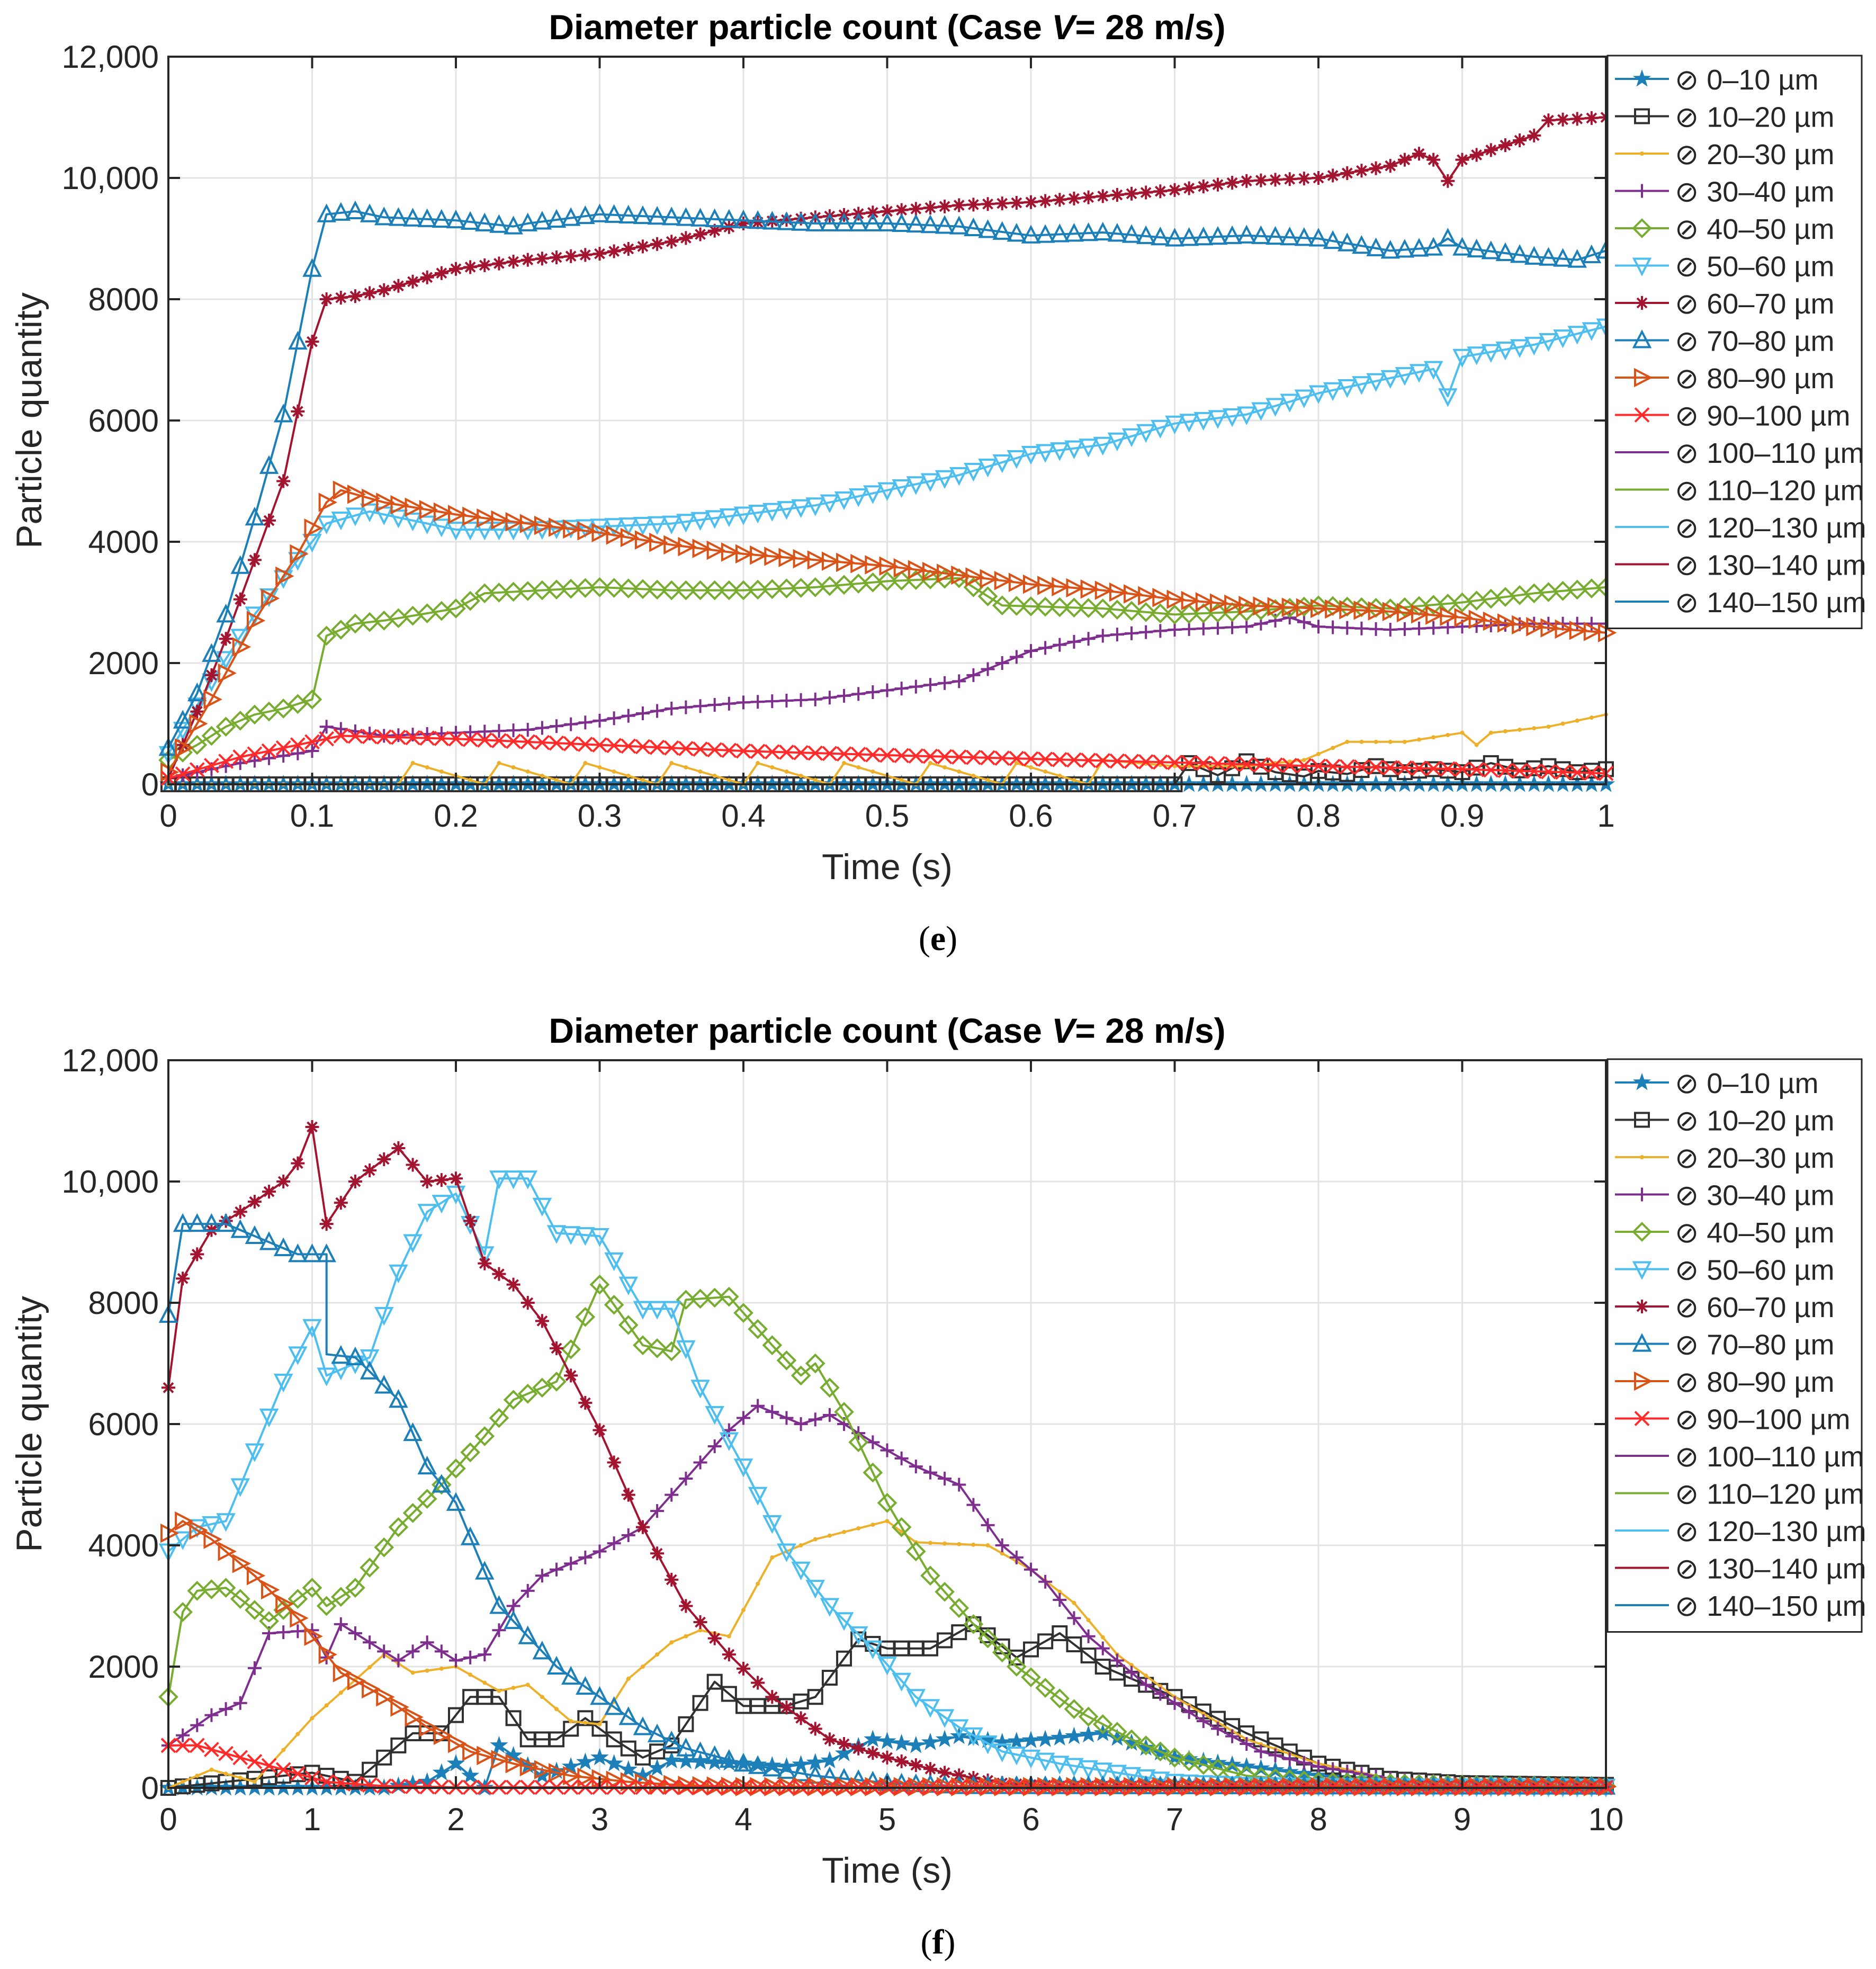 The width and height of the screenshot is (1876, 1969). I want to click on x-tick-label: 8, so click(1318, 1819).